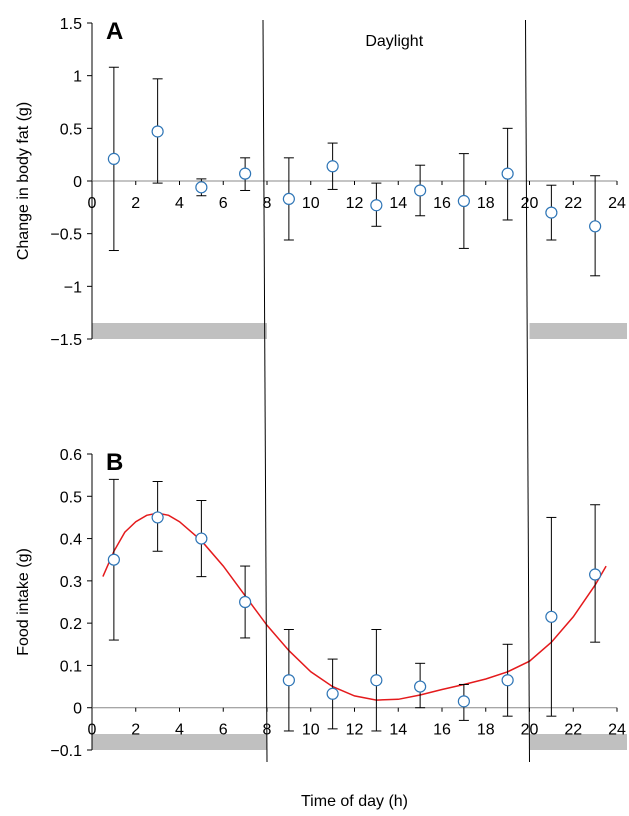 Image resolution: width=629 pixels, height=816 pixels. I want to click on panel-letter: A, so click(114, 31).